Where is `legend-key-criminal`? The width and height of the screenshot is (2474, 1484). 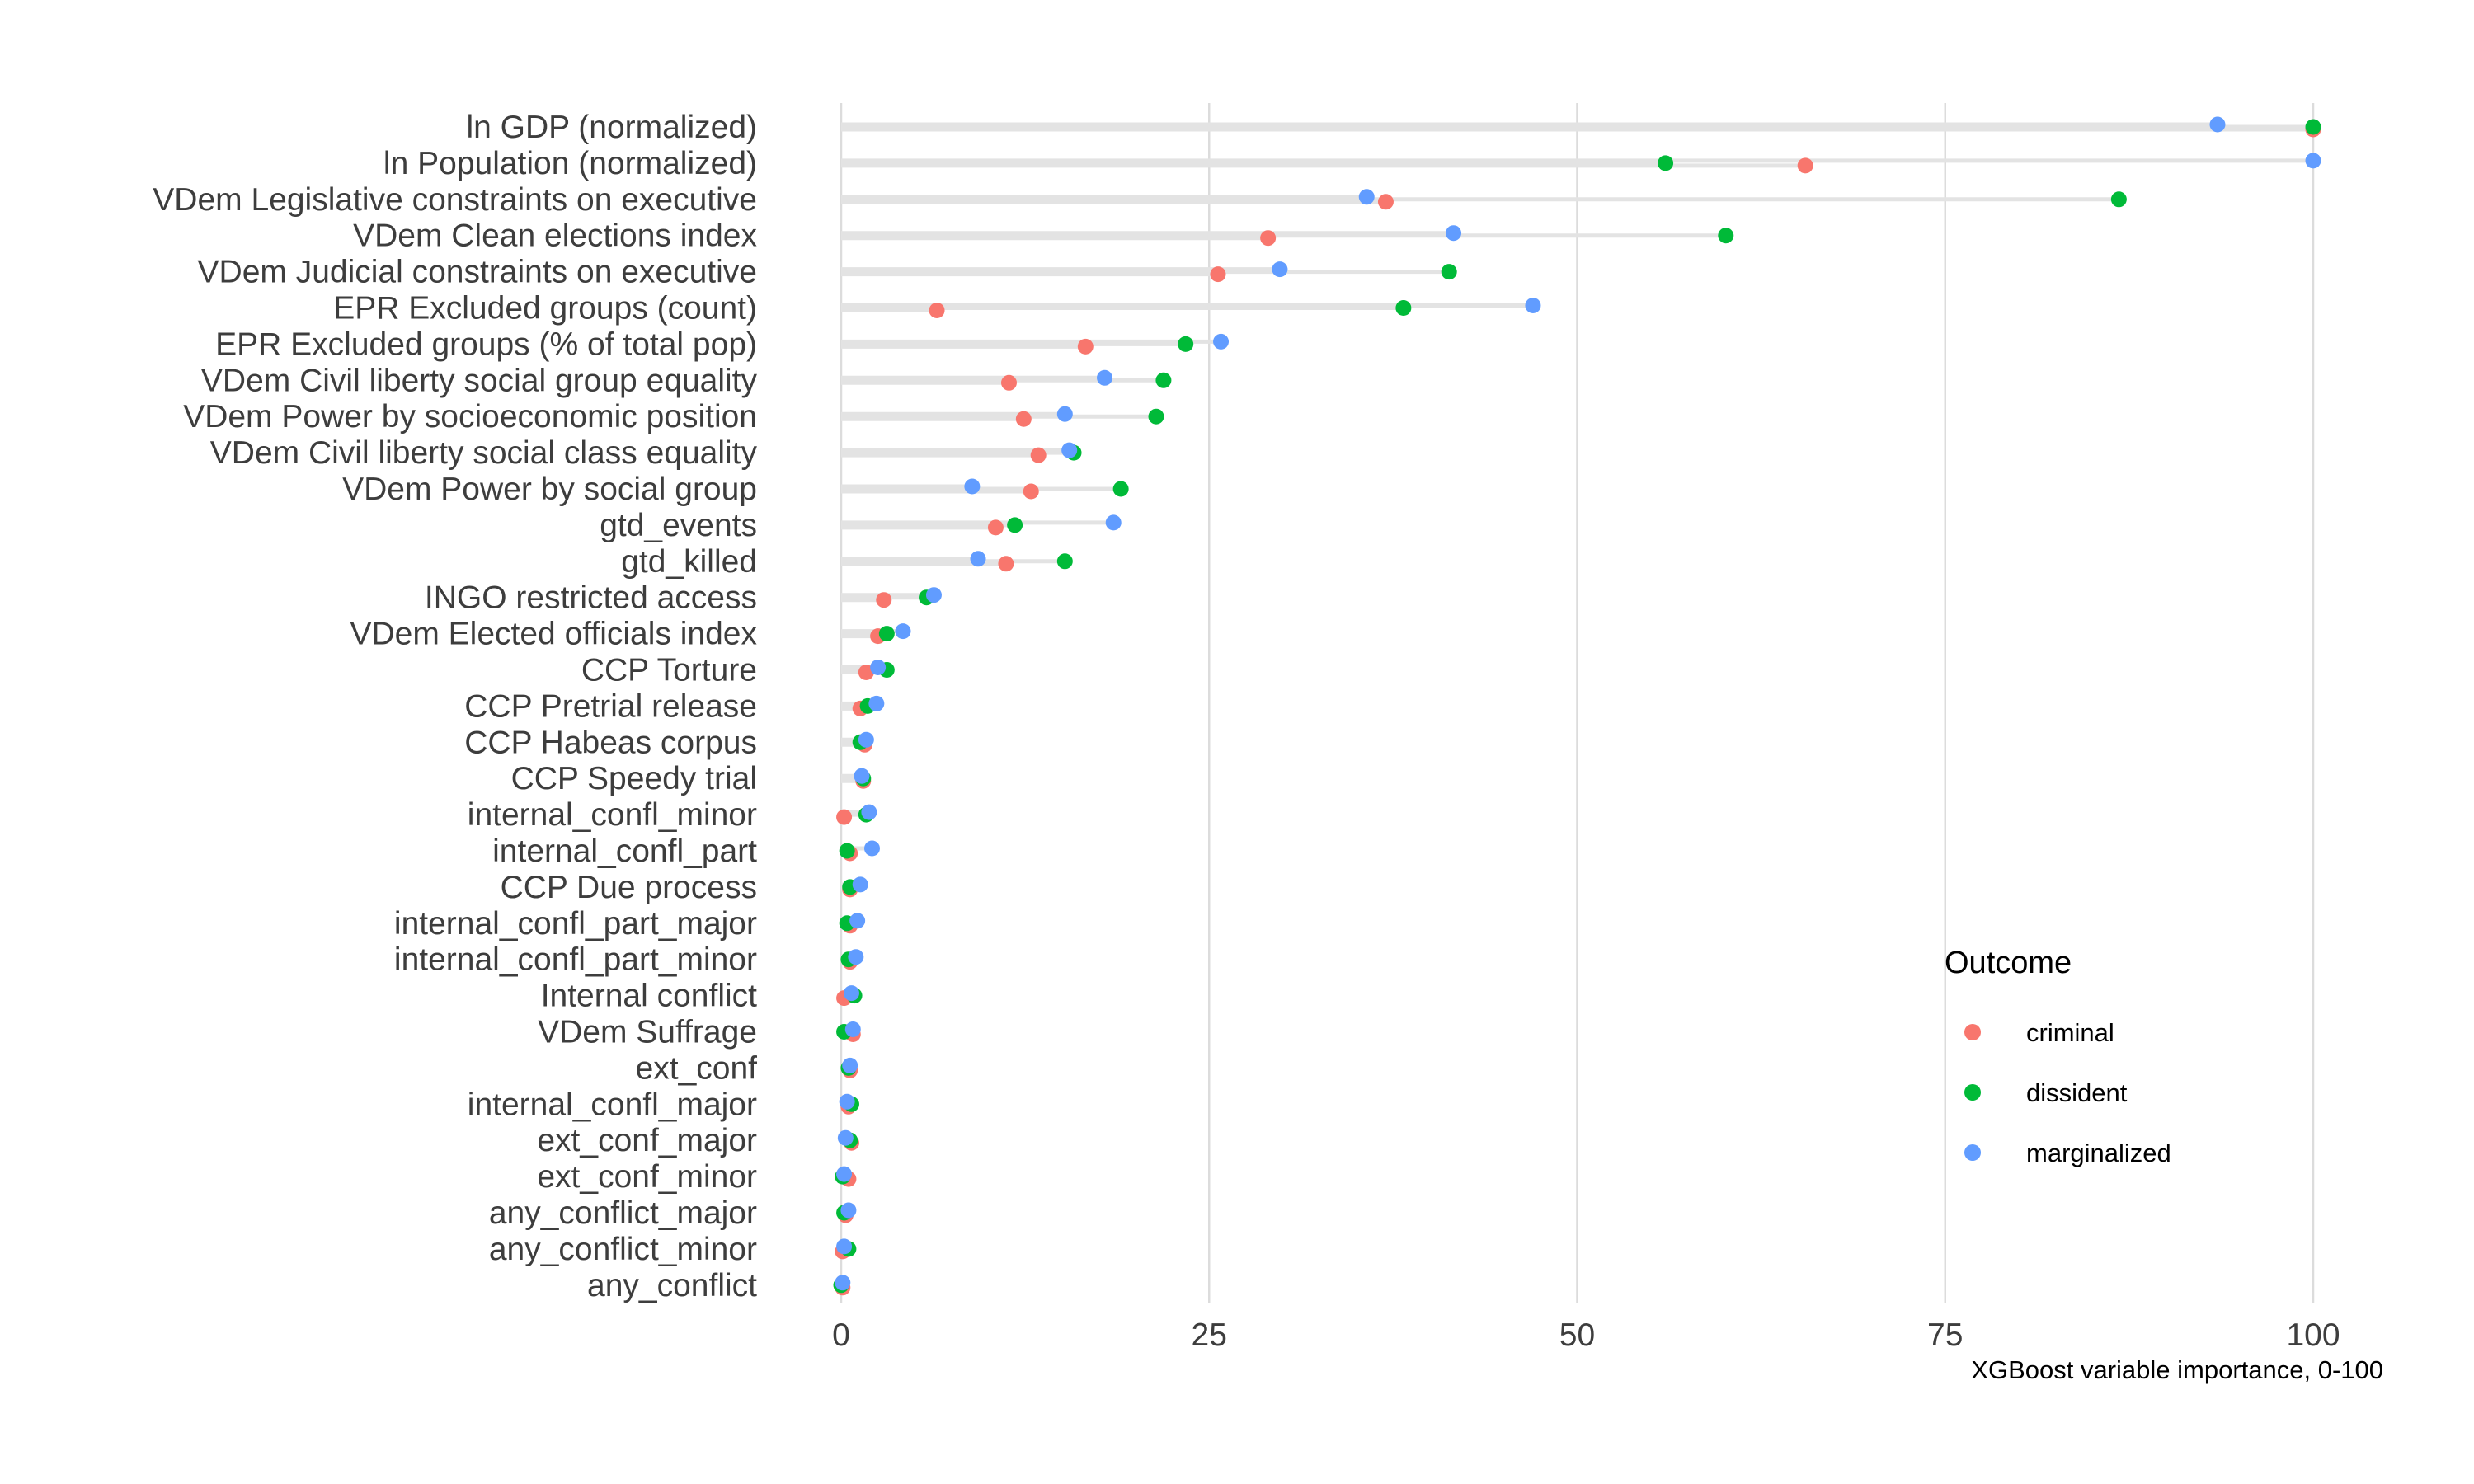 legend-key-criminal is located at coordinates (1972, 1032).